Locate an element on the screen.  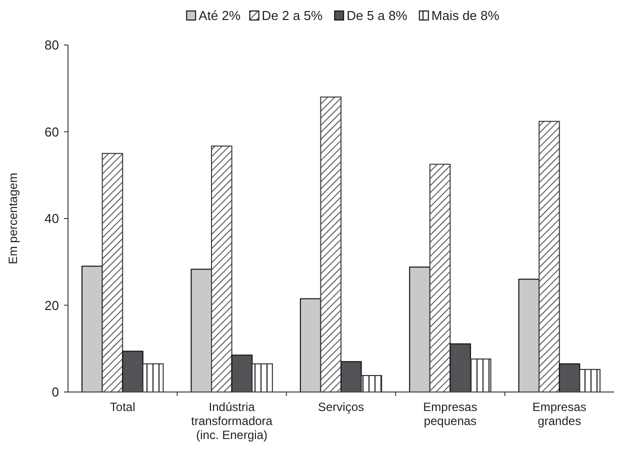
y-tick-label: 60 is located at coordinates (51, 132).